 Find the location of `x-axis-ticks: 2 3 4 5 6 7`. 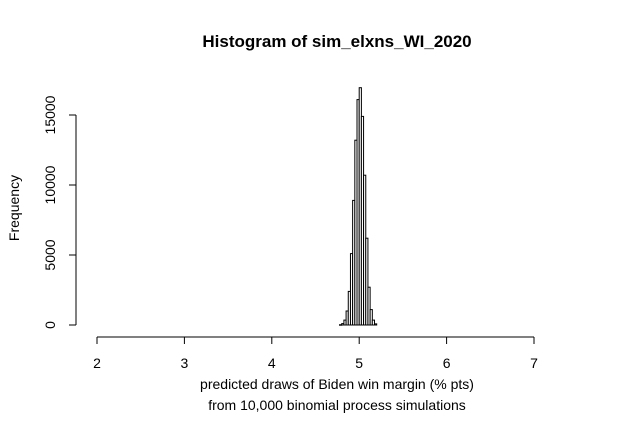

x-axis-ticks: 2 3 4 5 6 7 is located at coordinates (315, 354).